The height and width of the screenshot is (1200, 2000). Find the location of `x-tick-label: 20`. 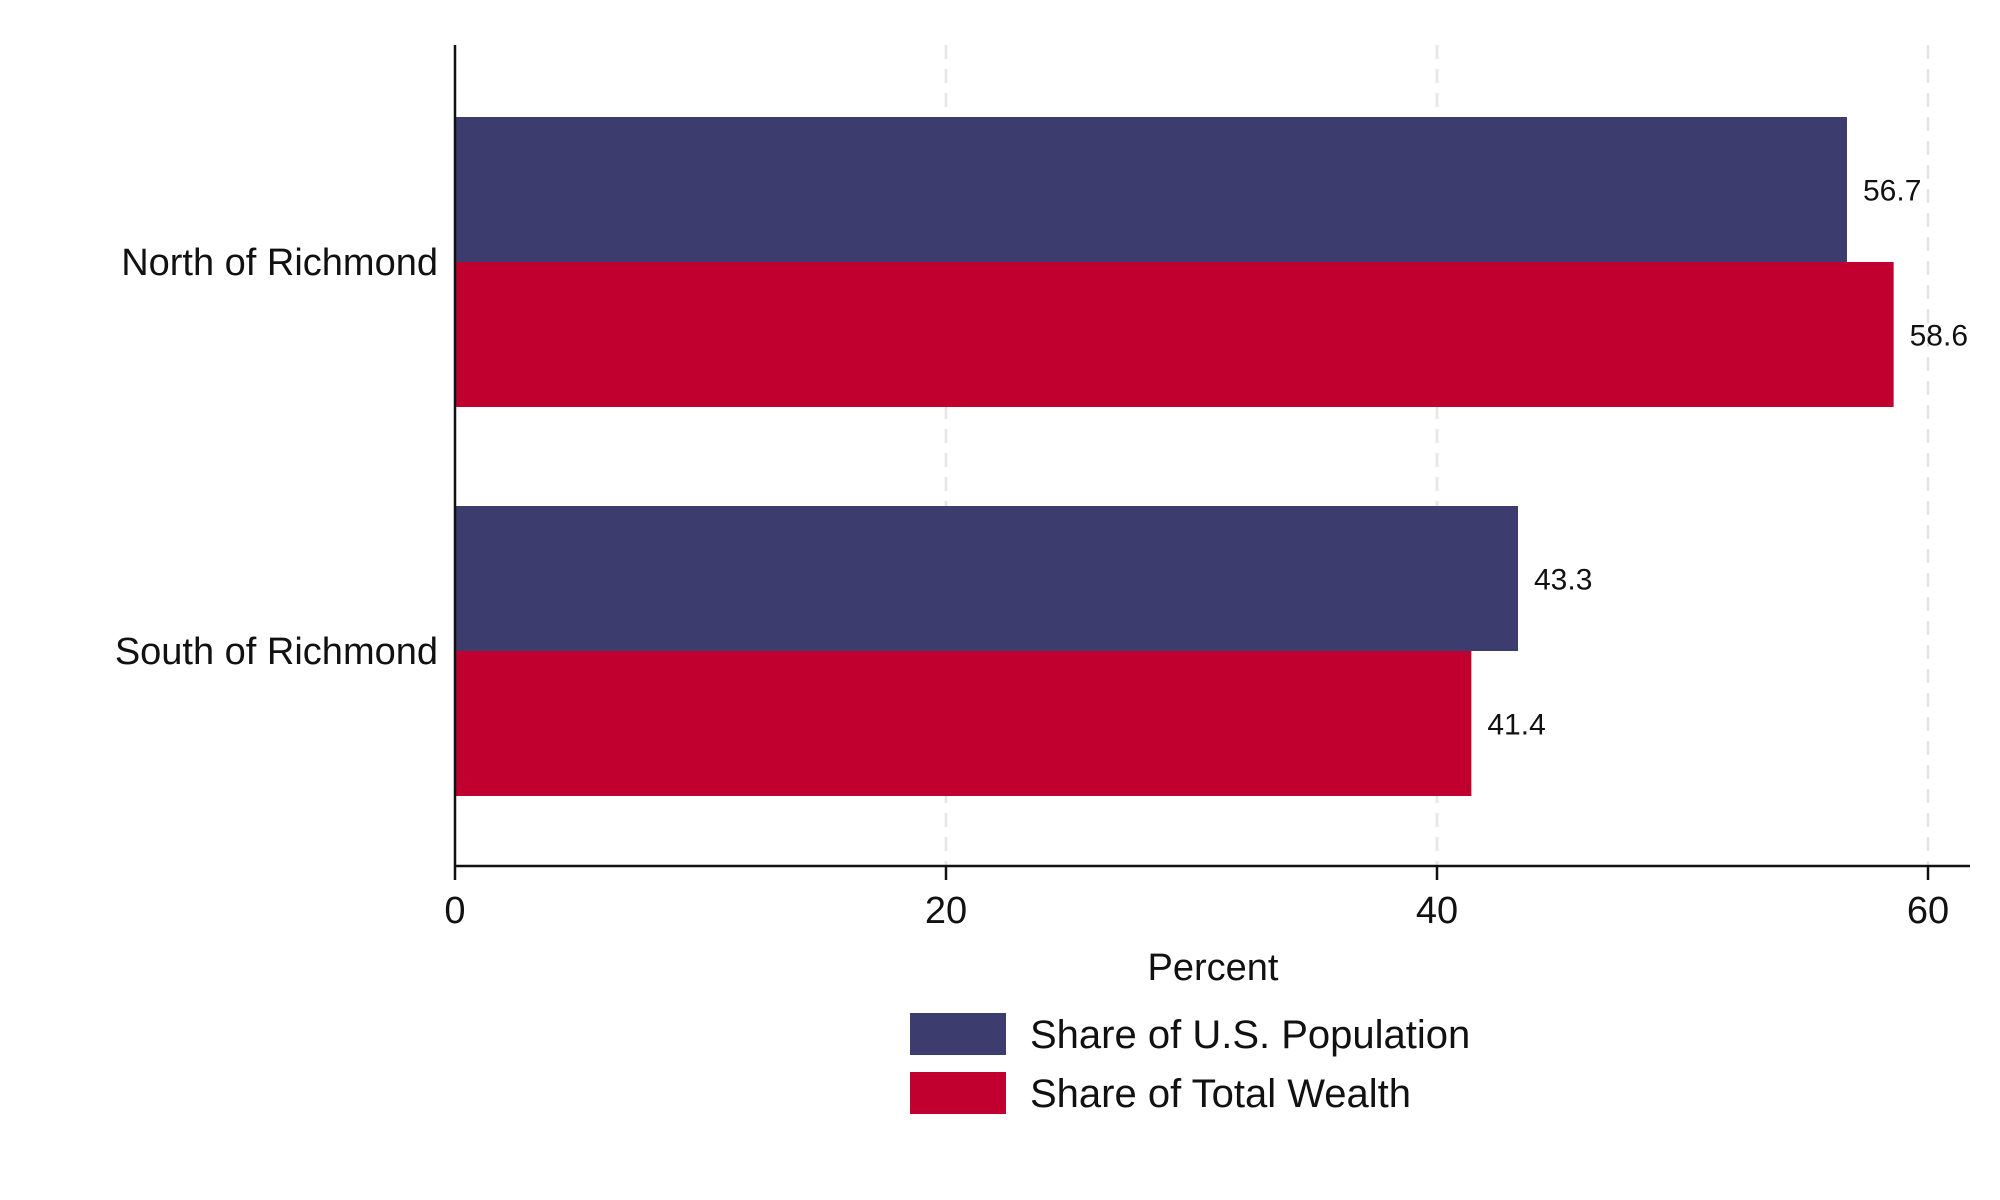

x-tick-label: 20 is located at coordinates (946, 911).